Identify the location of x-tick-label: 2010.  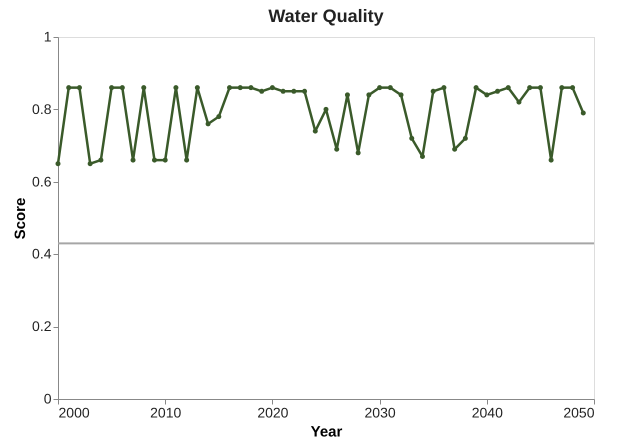
(166, 412).